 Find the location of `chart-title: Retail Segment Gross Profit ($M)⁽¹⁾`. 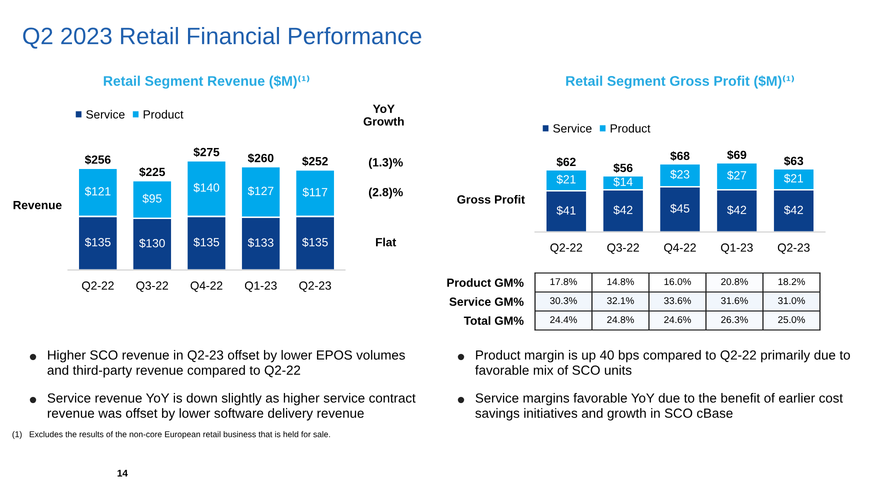

chart-title: Retail Segment Gross Profit ($M)⁽¹⁾ is located at coordinates (680, 82).